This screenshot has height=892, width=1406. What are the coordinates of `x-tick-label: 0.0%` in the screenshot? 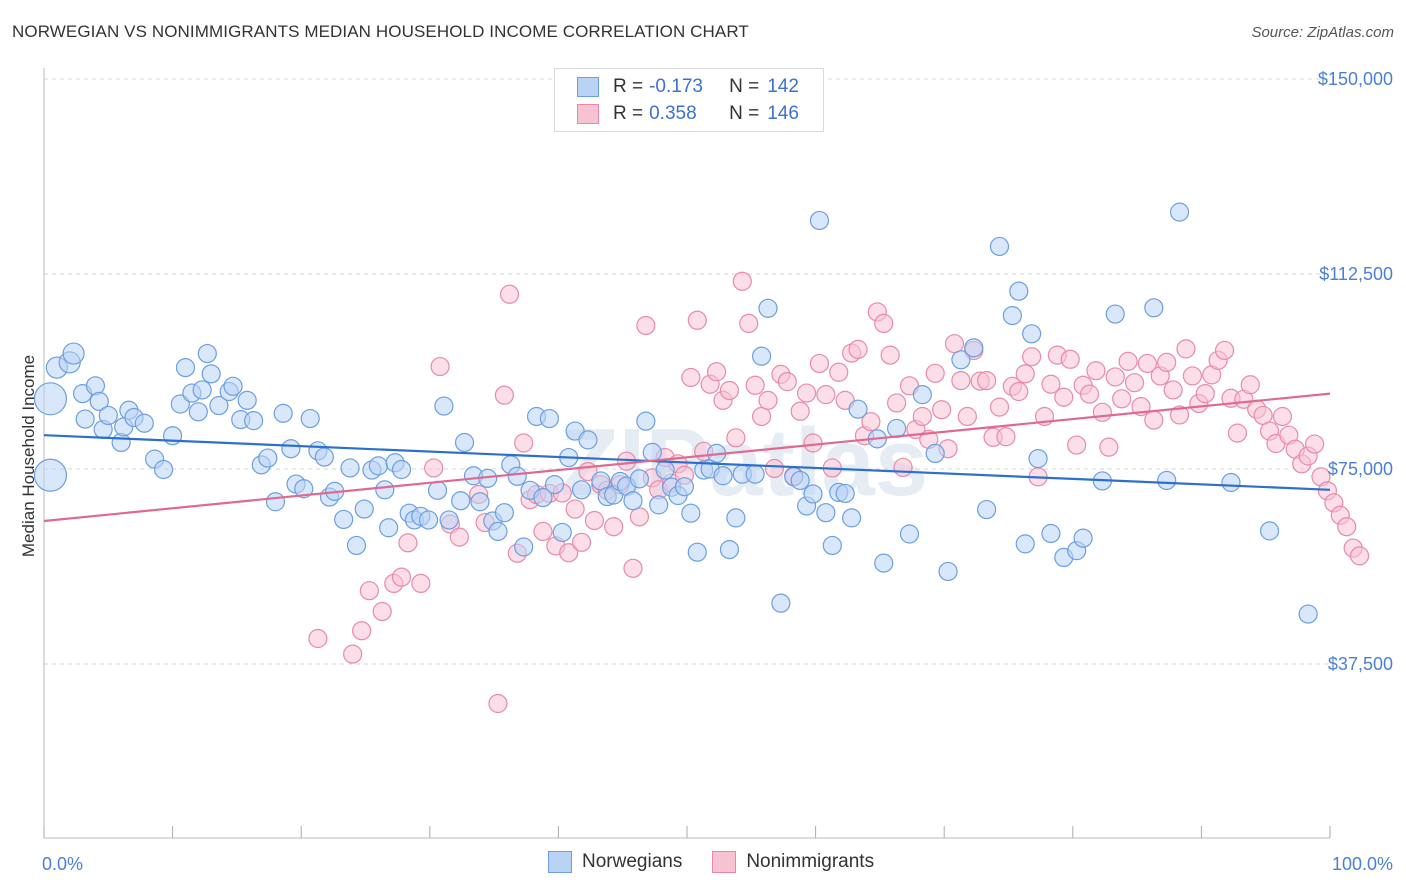 It's located at (62, 864).